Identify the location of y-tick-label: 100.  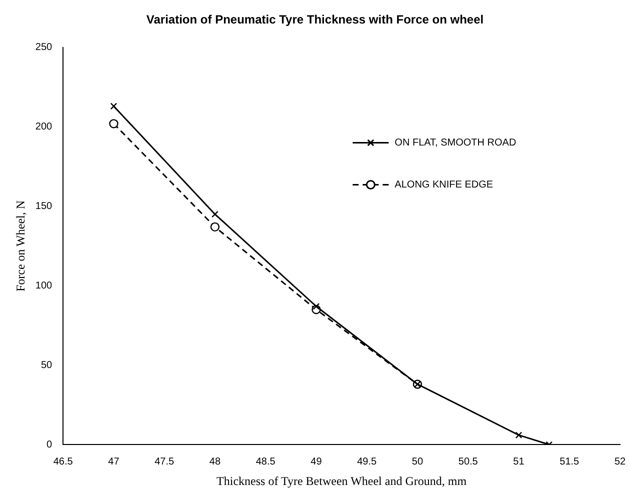
(44, 286).